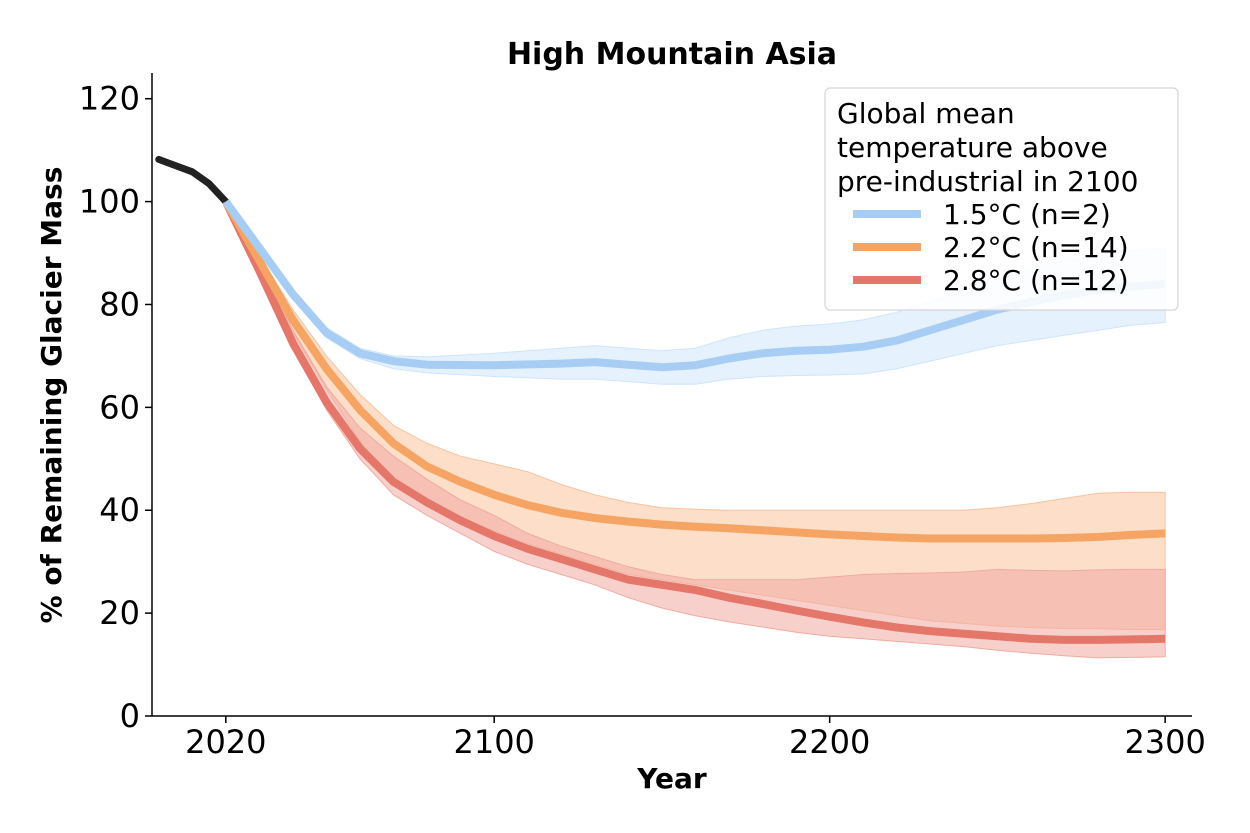 The width and height of the screenshot is (1250, 833). What do you see at coordinates (829, 742) in the screenshot?
I see `x-tick-label: 2200` at bounding box center [829, 742].